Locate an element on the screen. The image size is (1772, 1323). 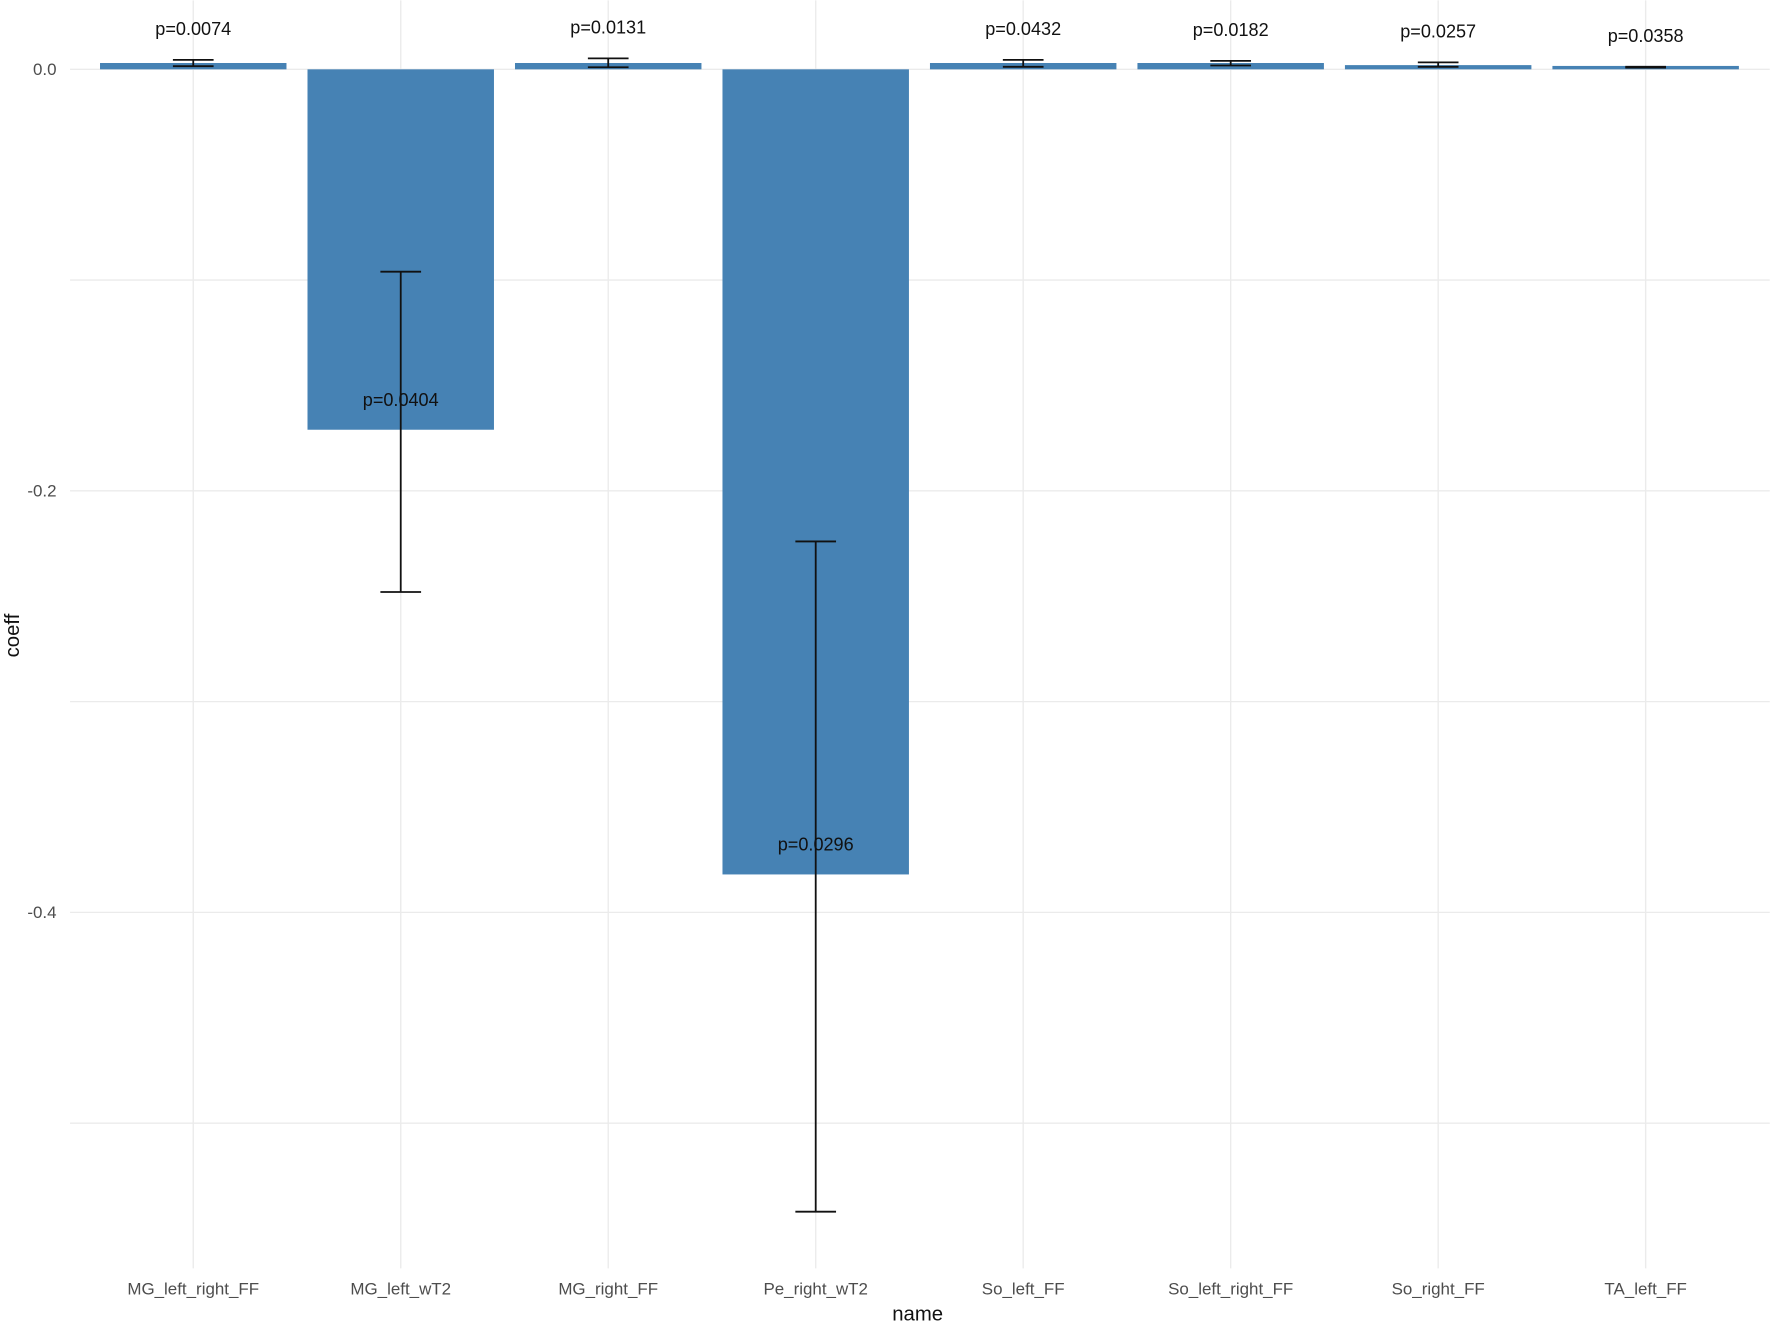
p-value-label: p=0.0358 is located at coordinates (1646, 36).